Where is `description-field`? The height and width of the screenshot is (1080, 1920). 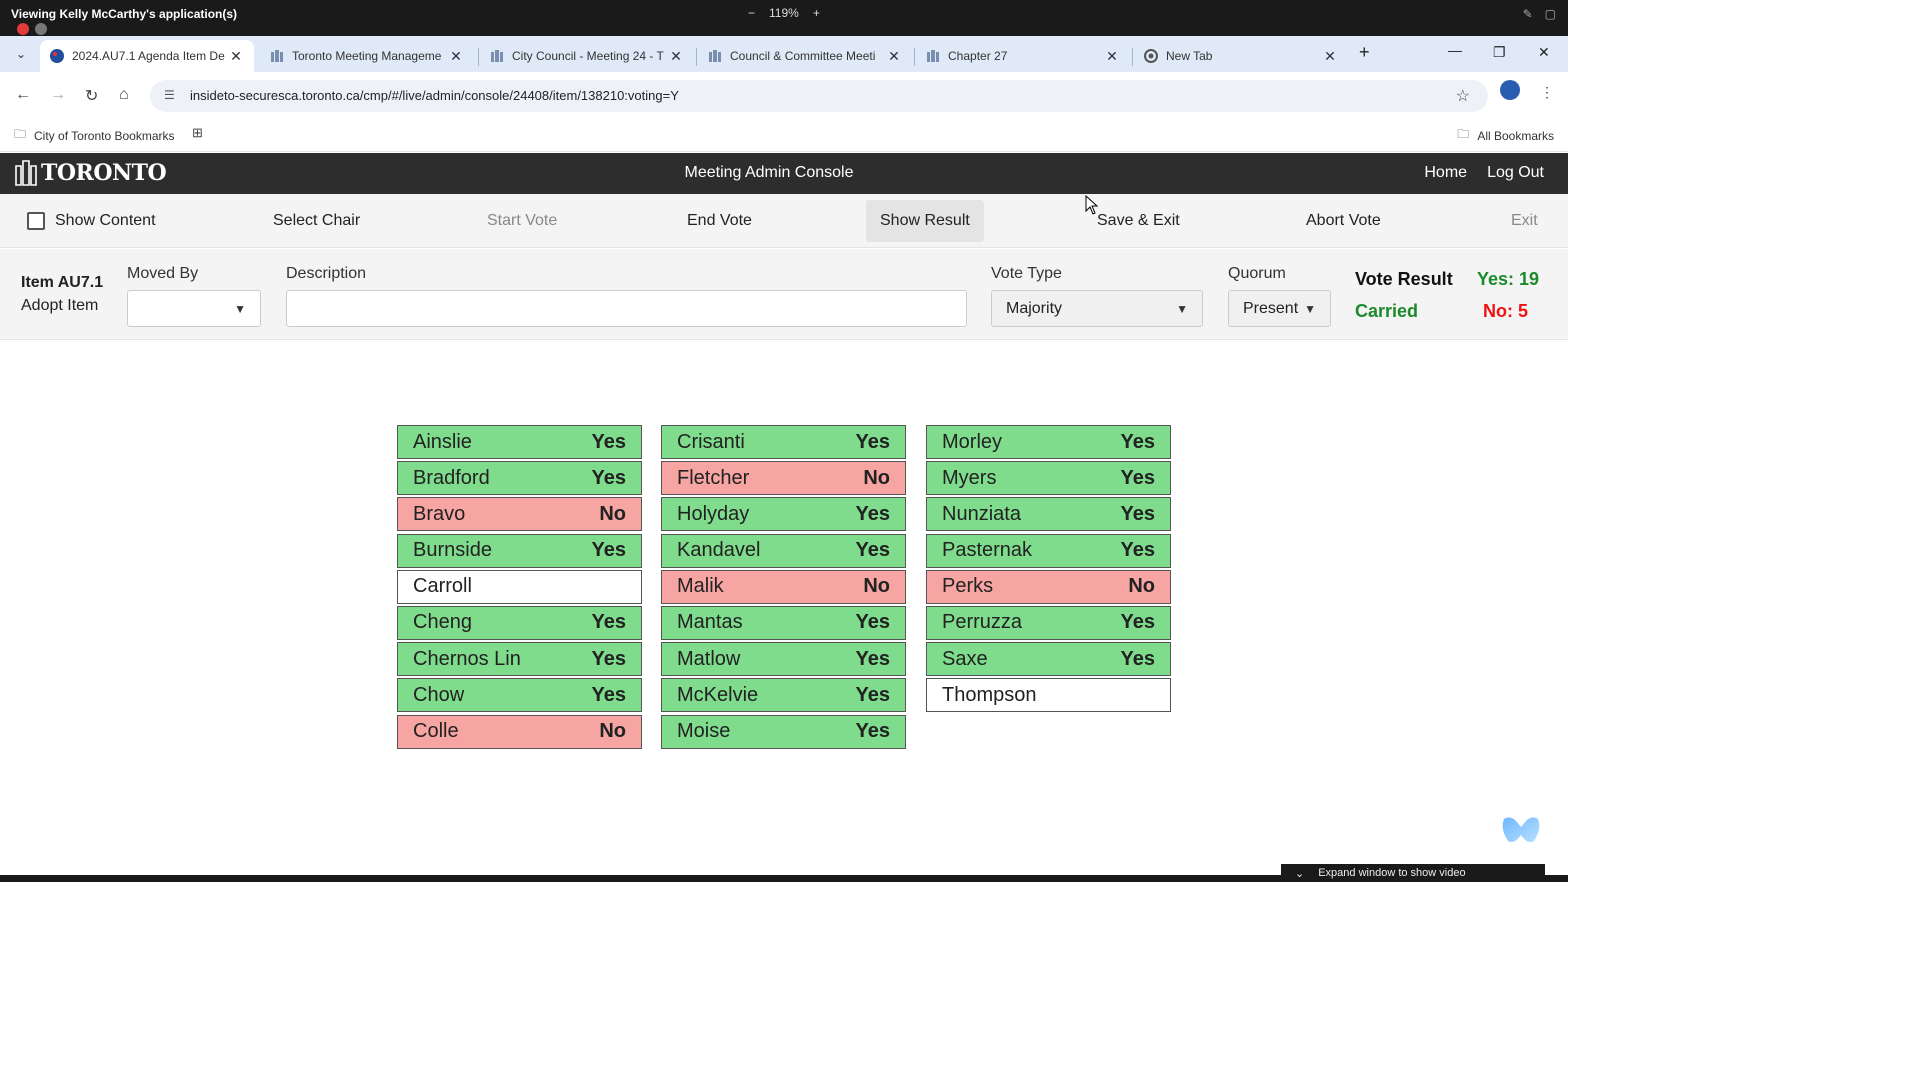 description-field is located at coordinates (626, 308).